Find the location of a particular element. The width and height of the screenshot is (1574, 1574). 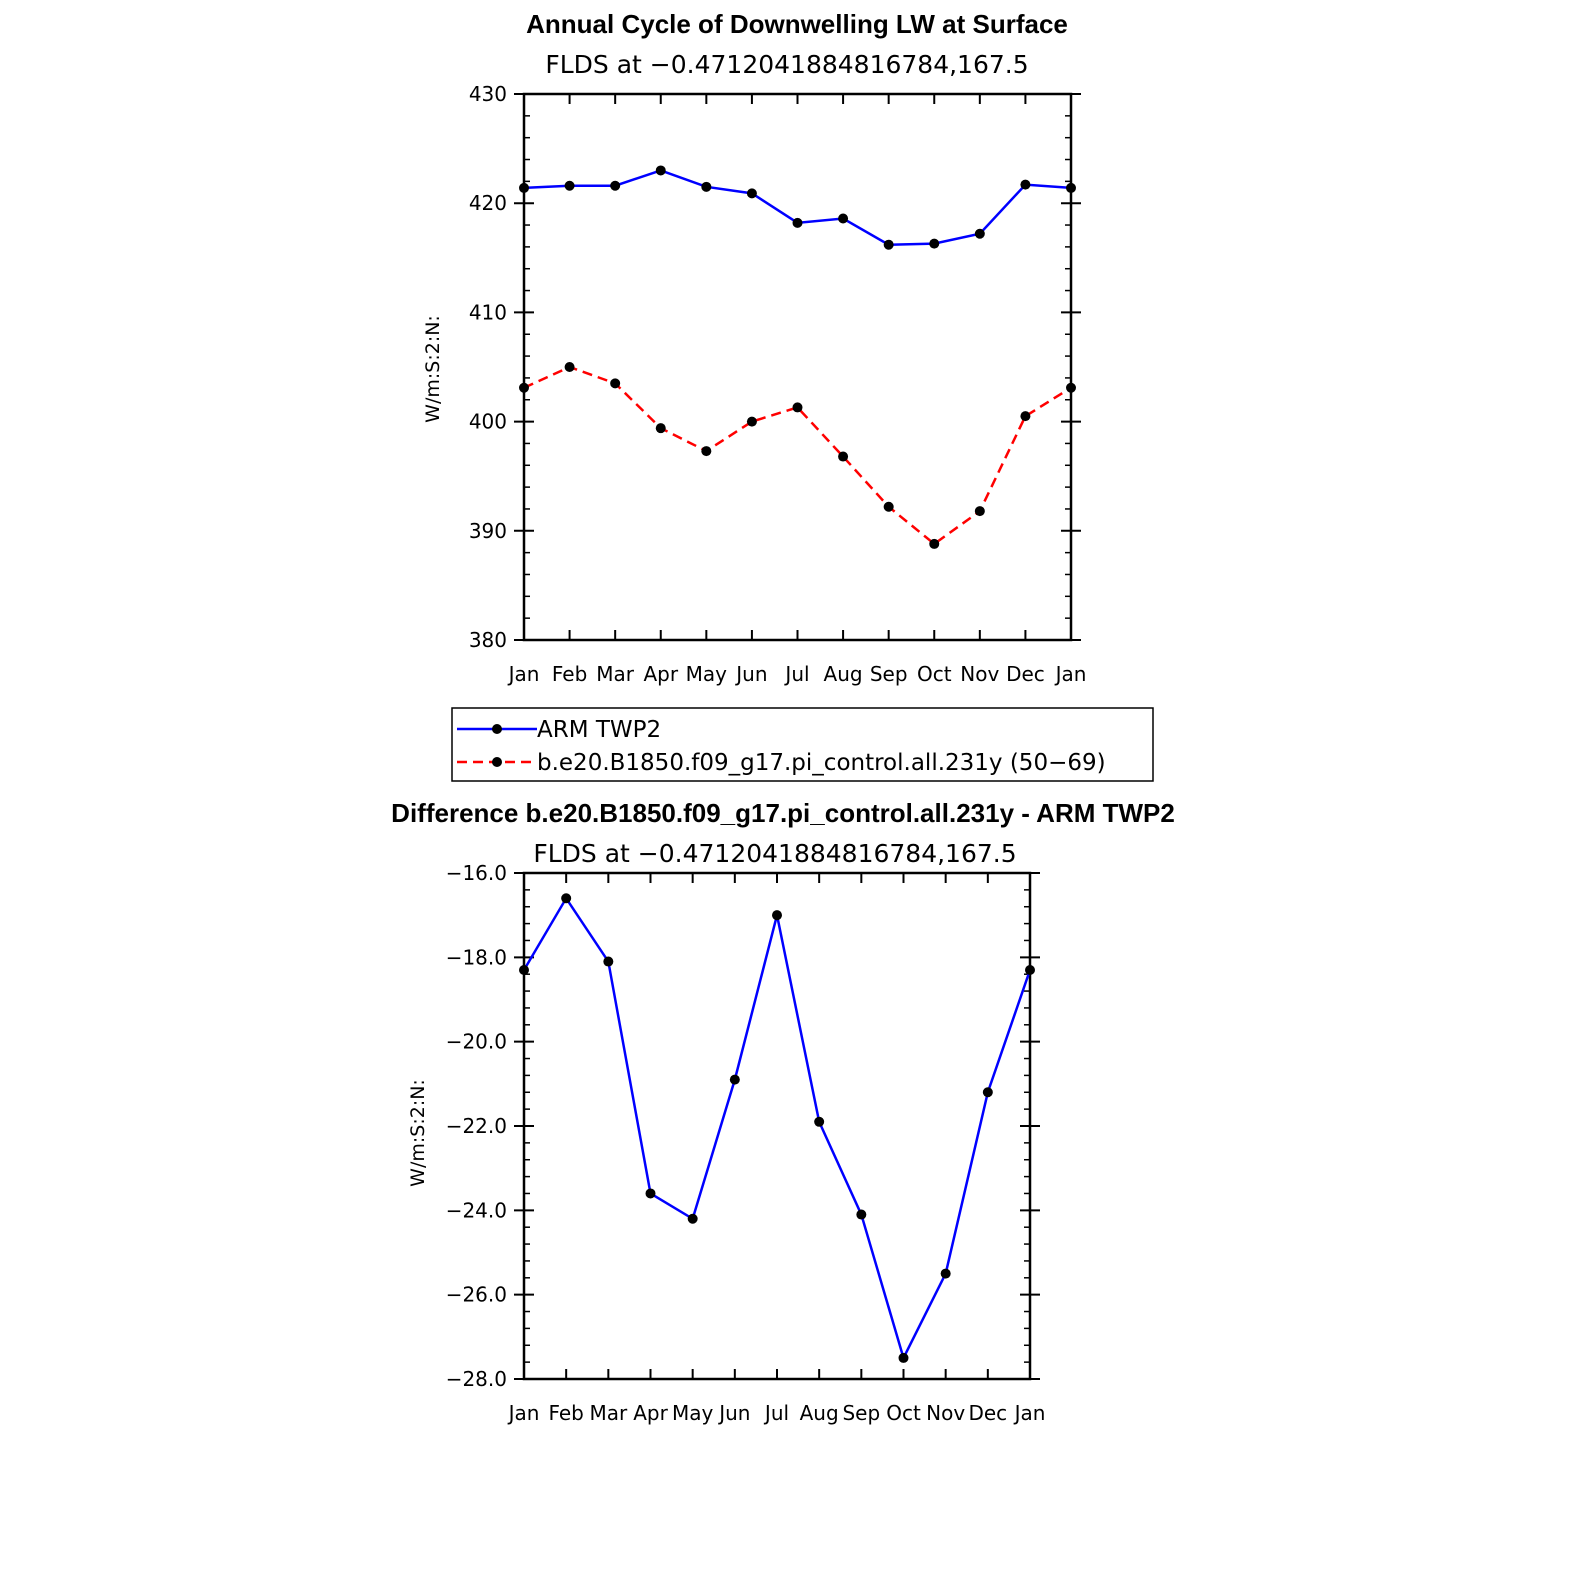

y-tick-label: 390 is located at coordinates (488, 531).